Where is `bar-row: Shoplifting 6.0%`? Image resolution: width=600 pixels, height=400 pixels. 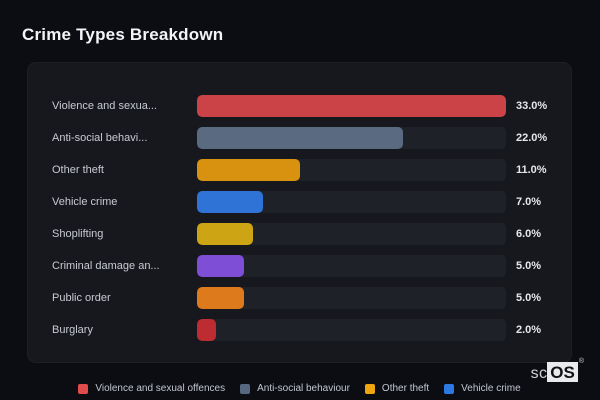
bar-row: Shoplifting 6.0% is located at coordinates (299, 234).